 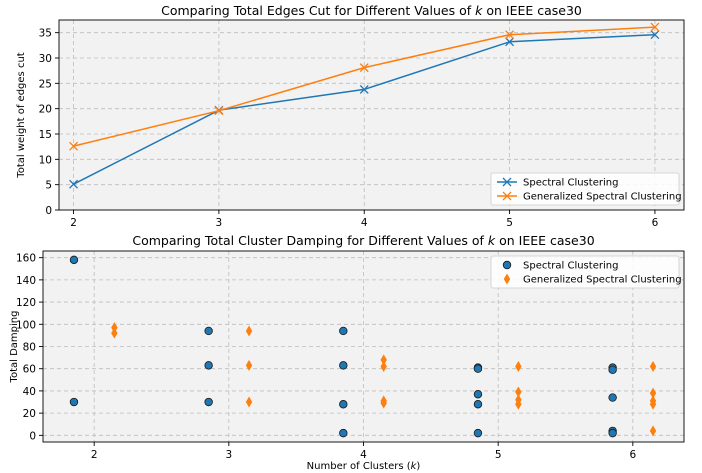 What do you see at coordinates (45, 160) in the screenshot?
I see `y-tick-label: 10` at bounding box center [45, 160].